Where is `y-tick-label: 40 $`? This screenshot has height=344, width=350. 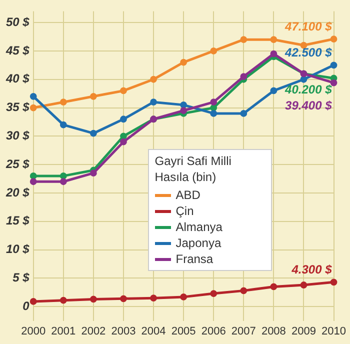
y-tick-label: 40 $ is located at coordinates (17, 79).